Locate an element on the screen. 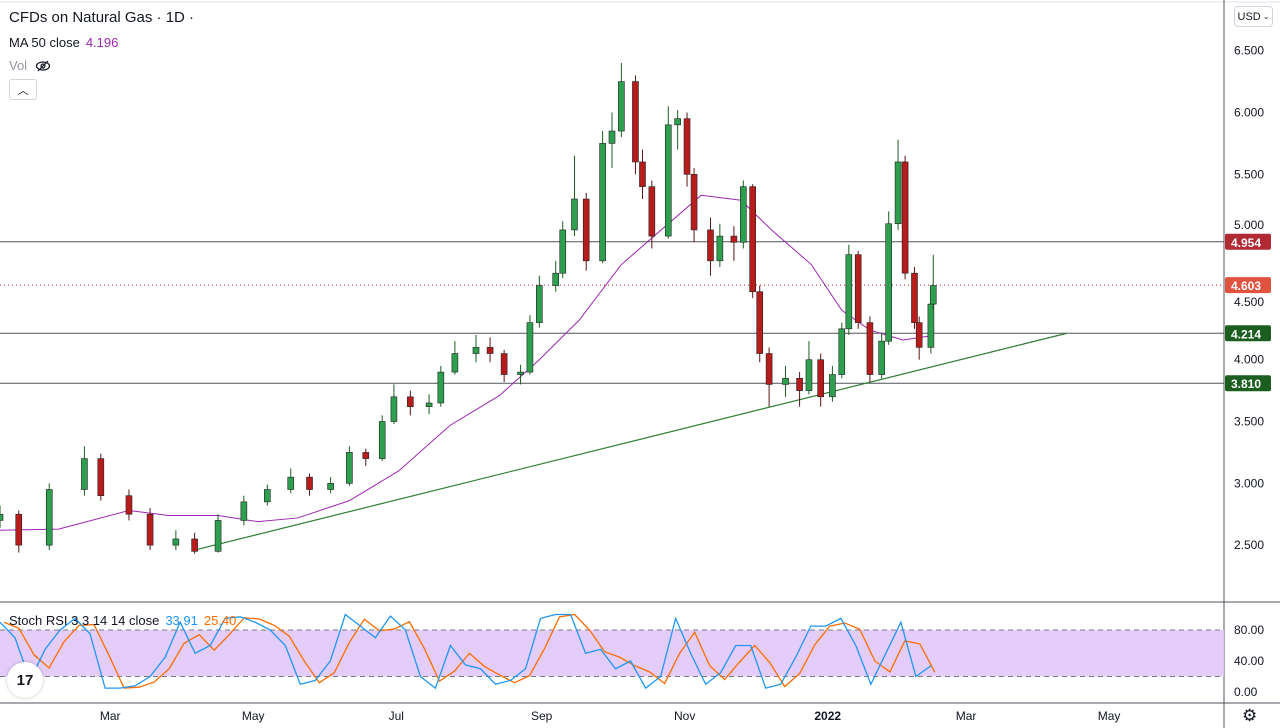  stoch-d-value: 25.40 is located at coordinates (220, 620).